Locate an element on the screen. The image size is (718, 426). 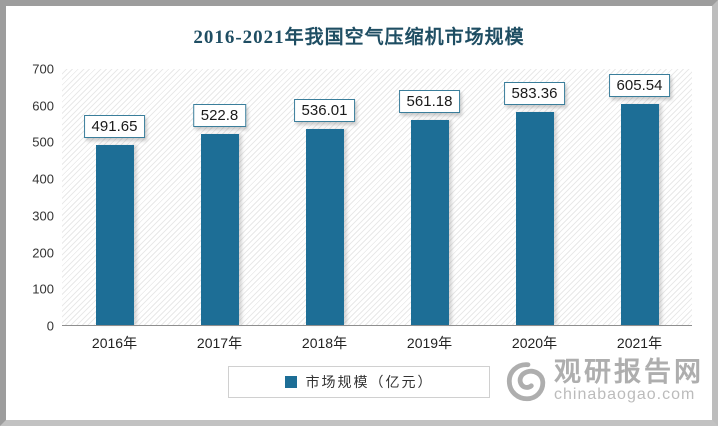
watermark-text: 观研报告网 chinabaogao.com is located at coordinates (629, 380).